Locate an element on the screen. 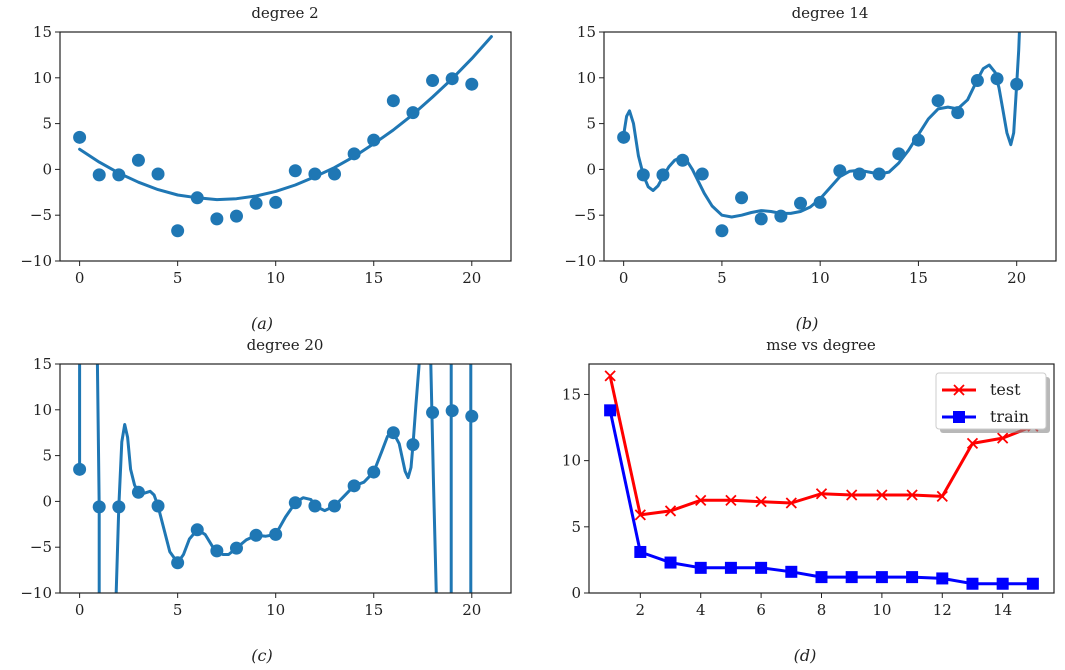 This screenshot has height=670, width=1065. legend-label-test: test is located at coordinates (1005, 389).